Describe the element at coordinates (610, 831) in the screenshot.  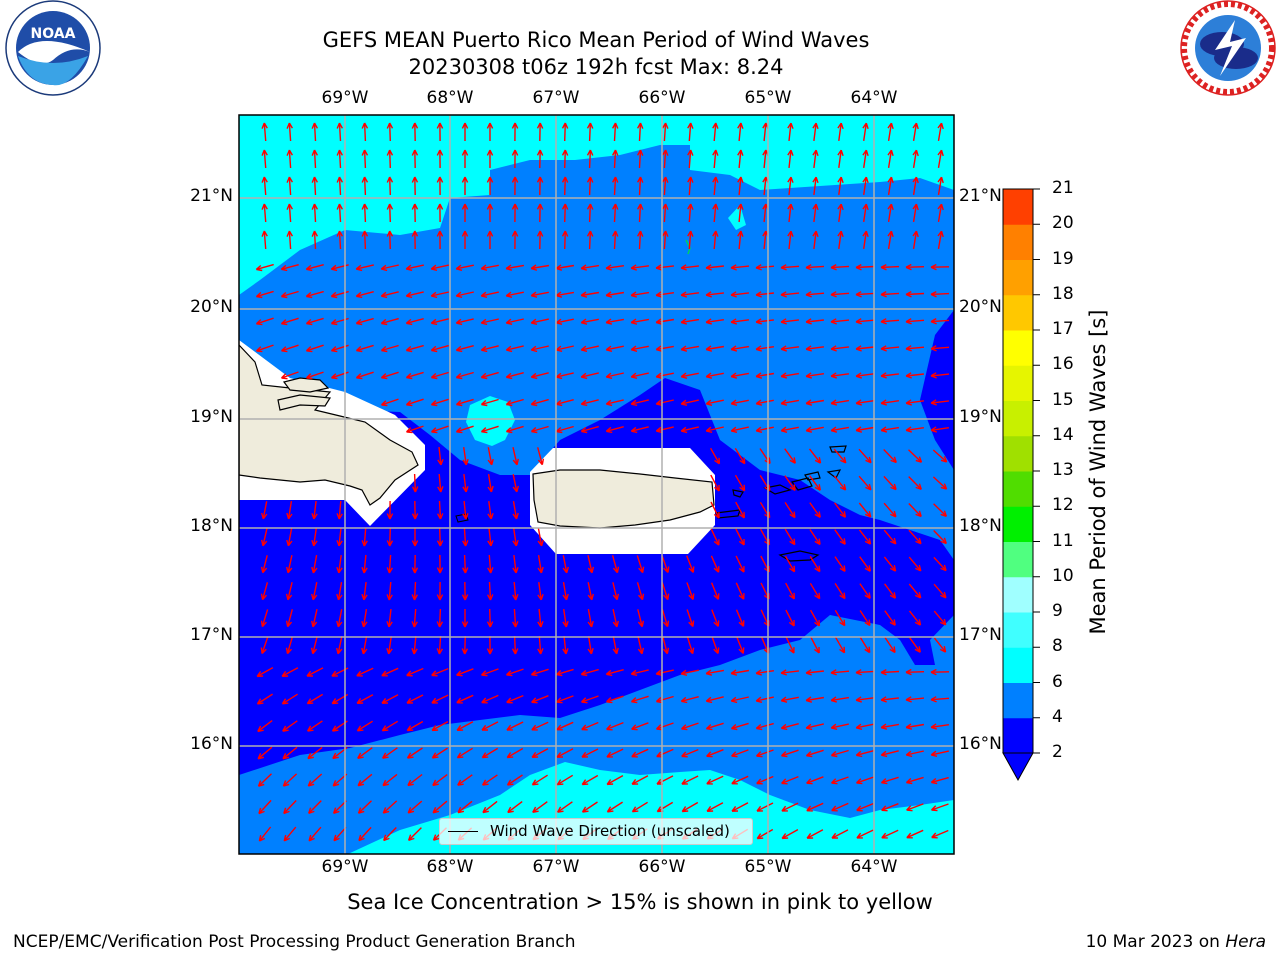
I see `legend-label: Wind Wave Direction (unscaled)` at that location.